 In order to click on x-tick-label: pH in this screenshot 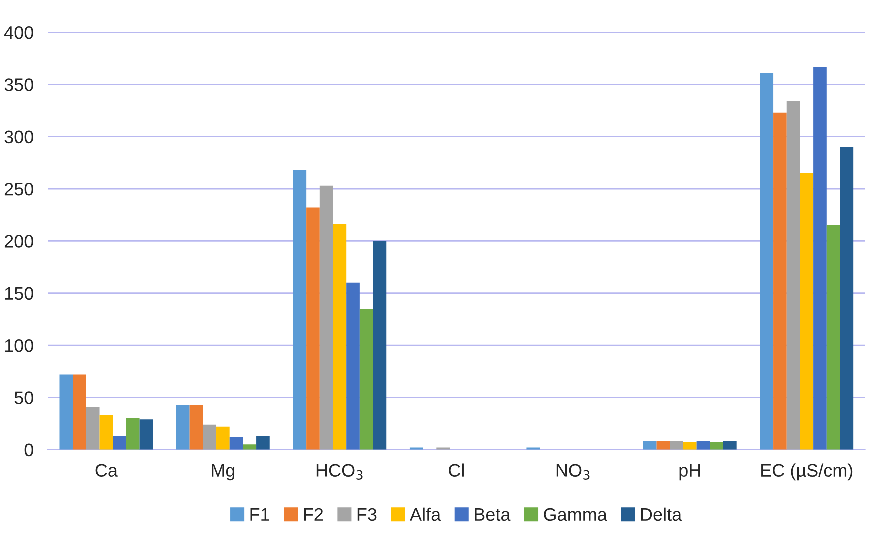, I will do `click(690, 472)`.